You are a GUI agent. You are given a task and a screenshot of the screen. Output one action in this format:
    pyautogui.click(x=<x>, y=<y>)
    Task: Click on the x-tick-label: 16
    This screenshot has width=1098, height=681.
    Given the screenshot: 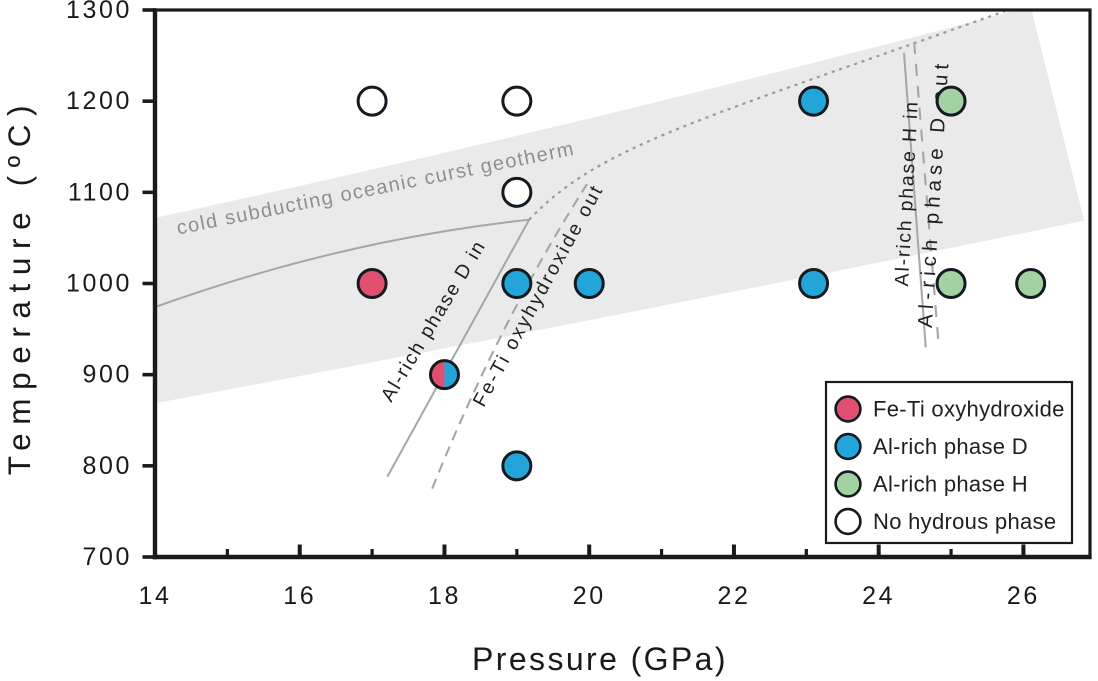 What is the action you would take?
    pyautogui.click(x=299, y=596)
    